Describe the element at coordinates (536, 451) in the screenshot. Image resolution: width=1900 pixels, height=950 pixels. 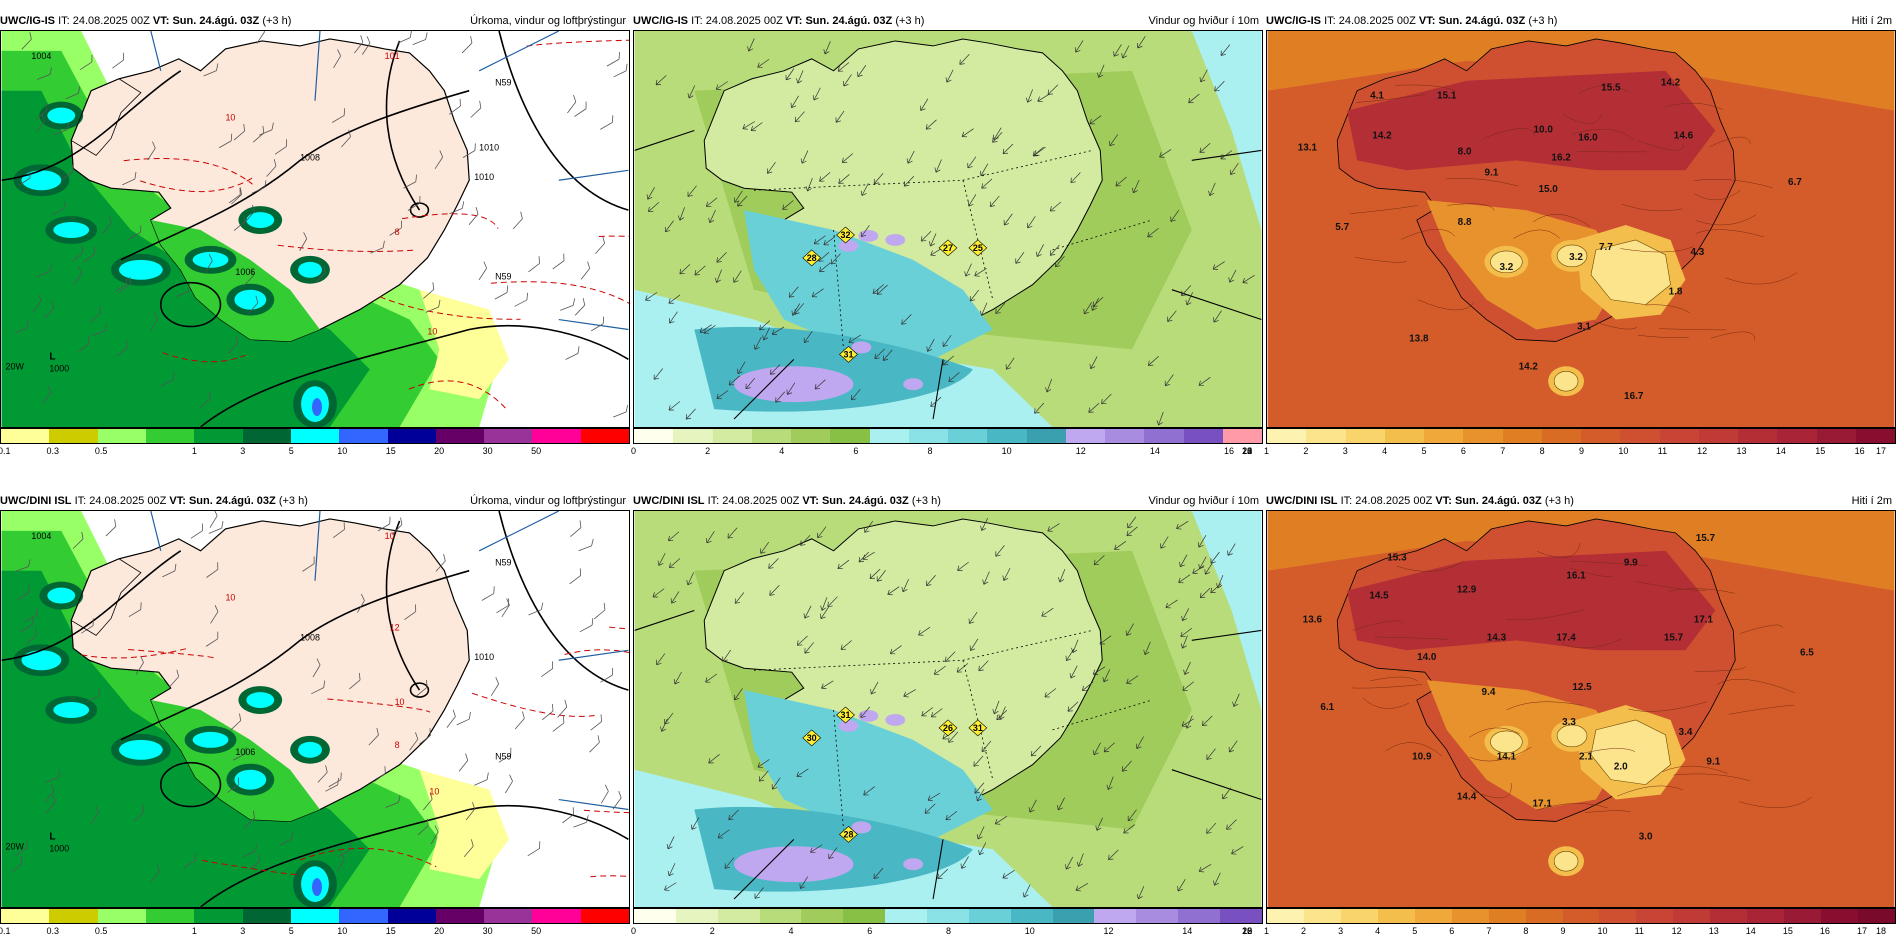
I see `colorbar-label: 50` at that location.